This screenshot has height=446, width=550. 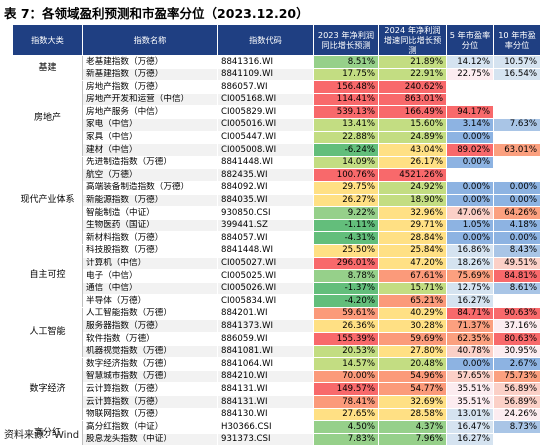 I want to click on index-code-cell: 884035.WI, so click(x=265, y=200).